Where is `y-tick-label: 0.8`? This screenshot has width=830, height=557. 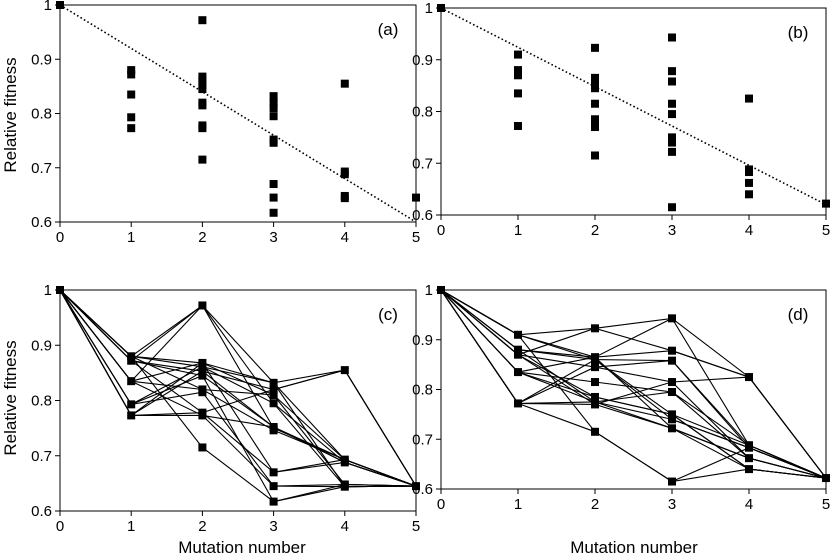 y-tick-label: 0.8 is located at coordinates (422, 112).